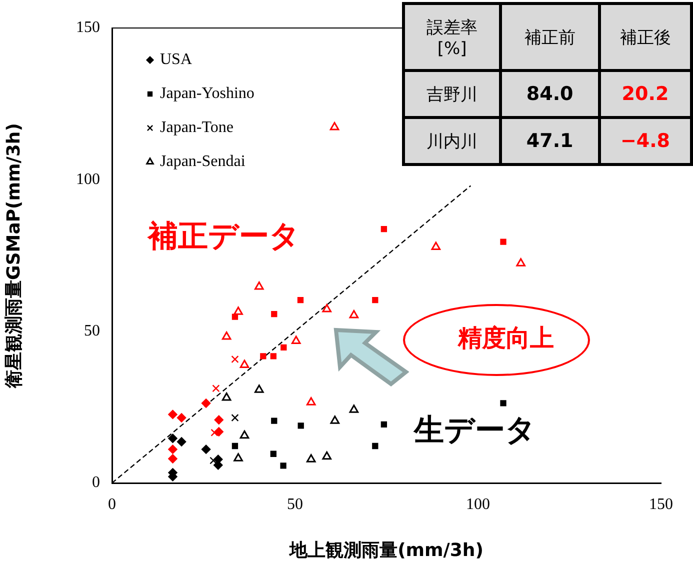 The image size is (693, 566). I want to click on y-axis-title: 衛星観測雨量GSMaP(mm/3h), so click(13, 256).